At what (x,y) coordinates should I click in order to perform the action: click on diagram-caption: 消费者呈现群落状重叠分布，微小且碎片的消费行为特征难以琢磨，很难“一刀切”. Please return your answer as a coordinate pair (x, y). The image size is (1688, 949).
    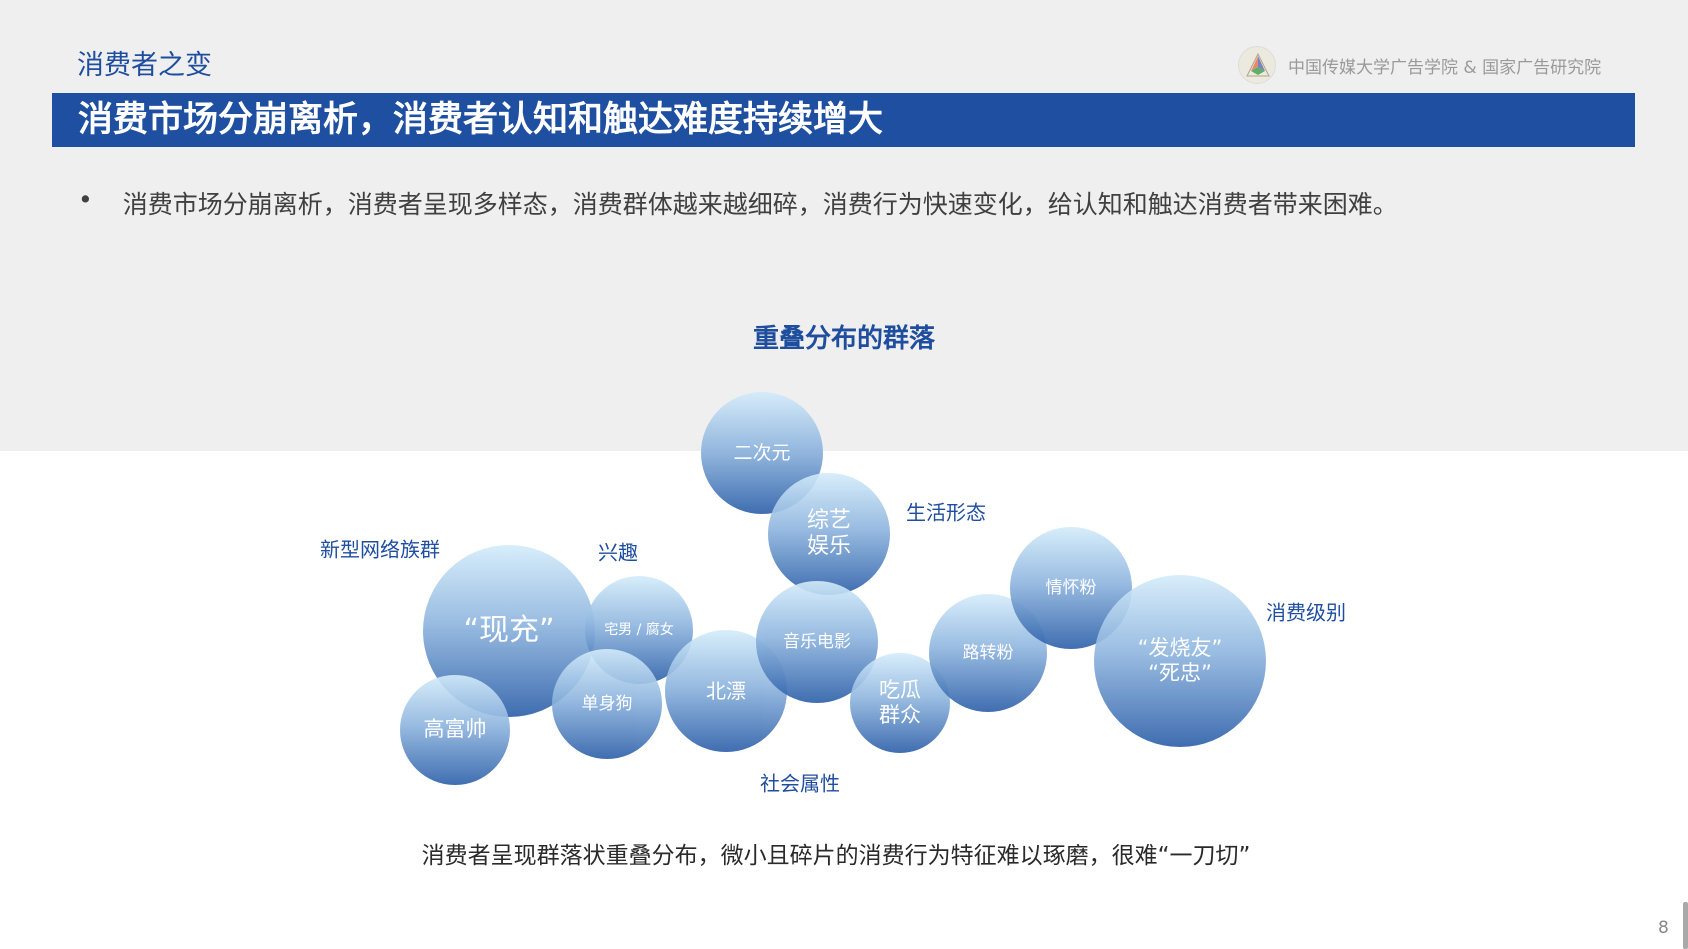
    Looking at the image, I should click on (836, 856).